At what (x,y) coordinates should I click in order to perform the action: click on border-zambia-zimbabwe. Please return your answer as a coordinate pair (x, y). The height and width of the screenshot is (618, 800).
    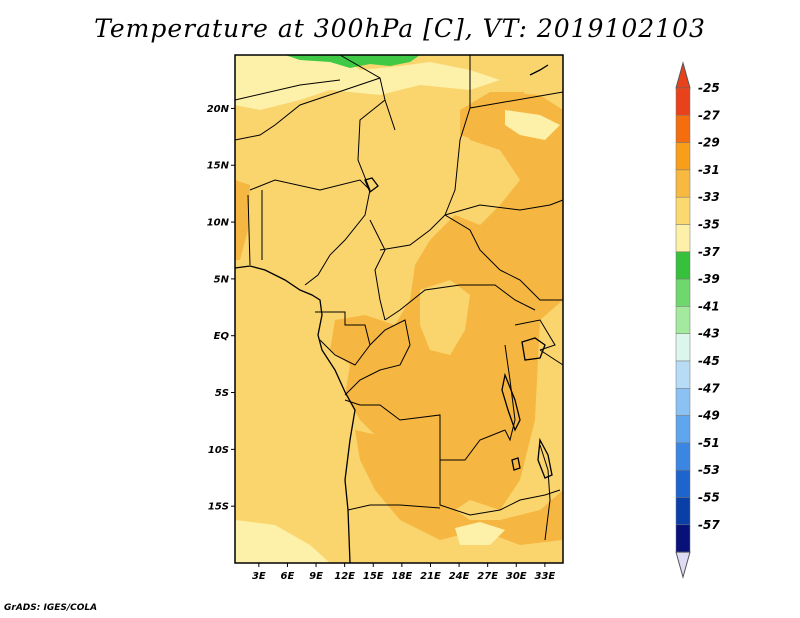
    Looking at the image, I should click on (530, 500).